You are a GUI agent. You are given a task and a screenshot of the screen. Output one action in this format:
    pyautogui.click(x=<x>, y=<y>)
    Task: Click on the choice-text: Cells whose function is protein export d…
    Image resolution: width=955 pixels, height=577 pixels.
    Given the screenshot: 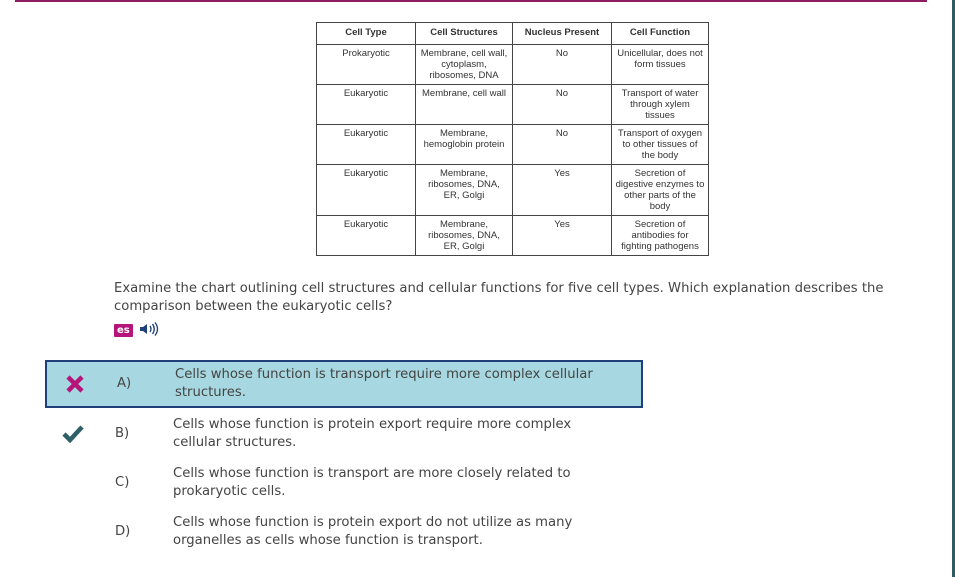 What is the action you would take?
    pyautogui.click(x=373, y=531)
    